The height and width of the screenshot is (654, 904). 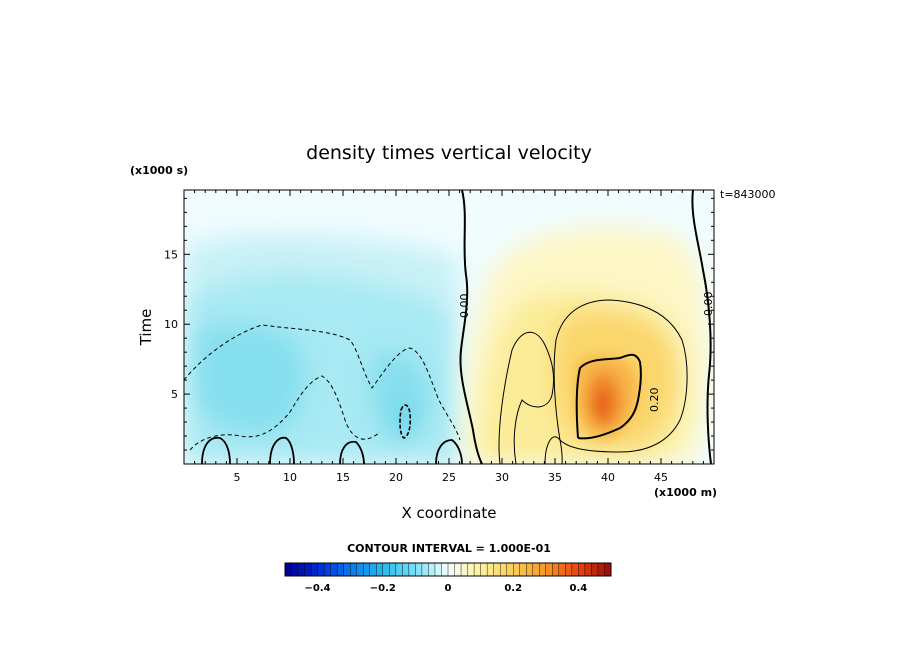 I want to click on contour-zero-right, so click(x=701, y=327).